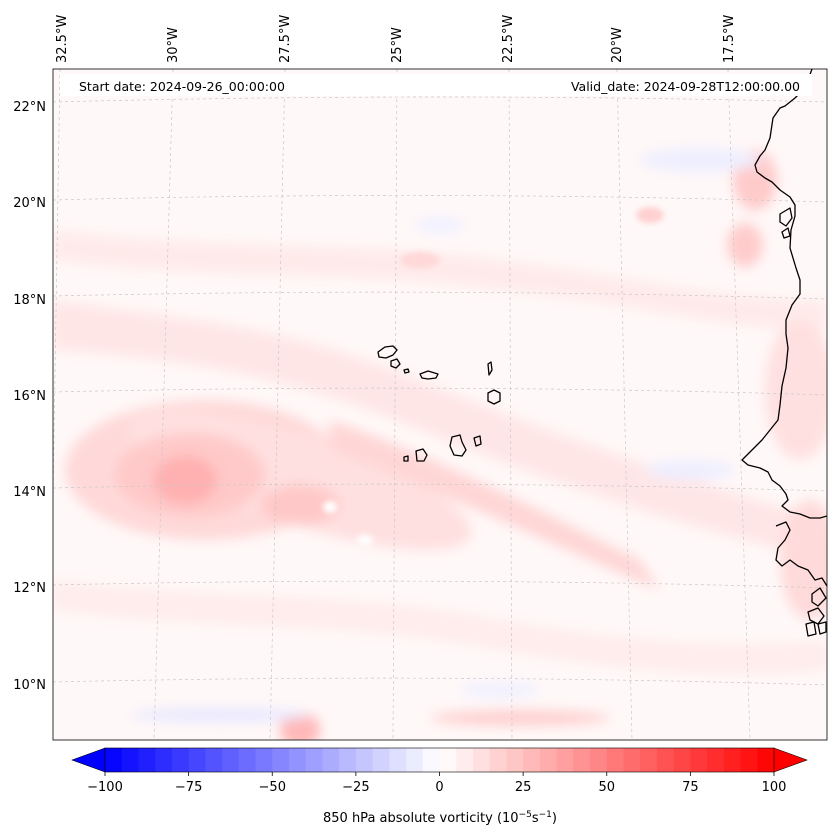 Image resolution: width=837 pixels, height=839 pixels. Describe the element at coordinates (440, 818) in the screenshot. I see `colorbar-label: 850 hPa absolute vorticity (10−5s−1)` at that location.